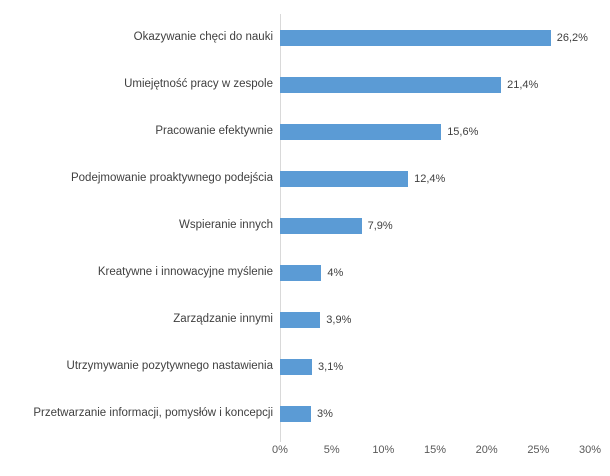 This screenshot has width=610, height=476. I want to click on bar-zone: 4%, so click(435, 272).